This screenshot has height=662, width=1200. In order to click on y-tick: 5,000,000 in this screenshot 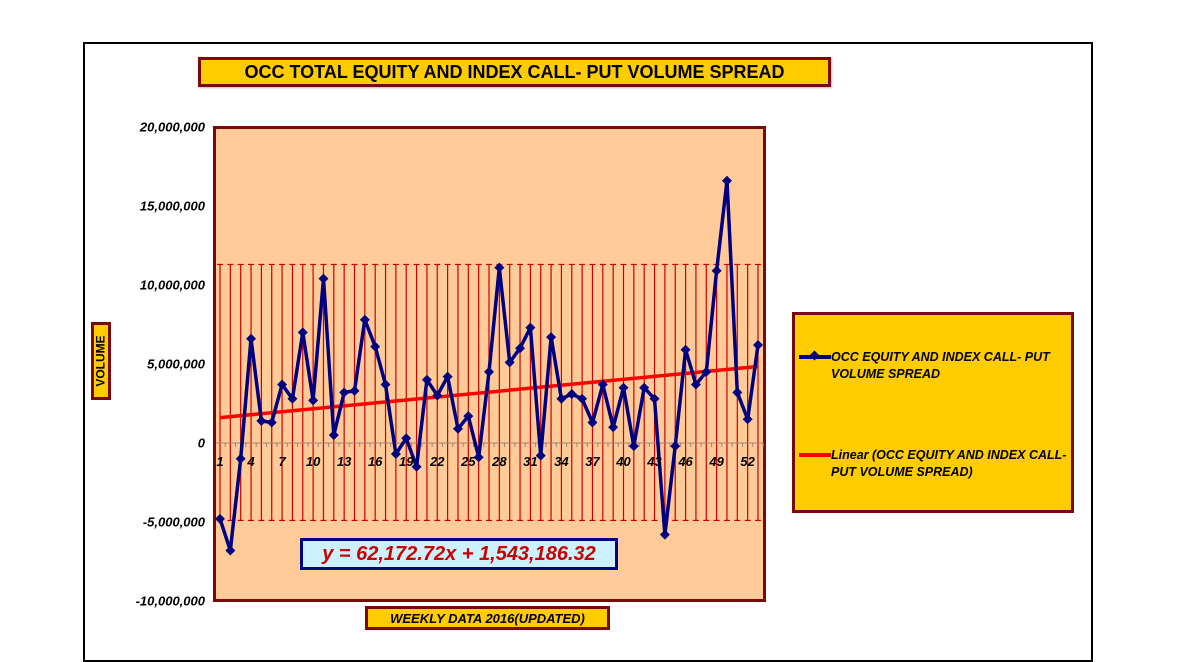, I will do `click(176, 364)`.